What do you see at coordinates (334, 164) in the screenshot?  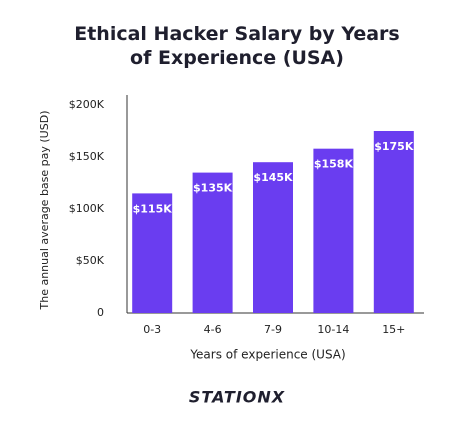 I see `value-label: $158K` at bounding box center [334, 164].